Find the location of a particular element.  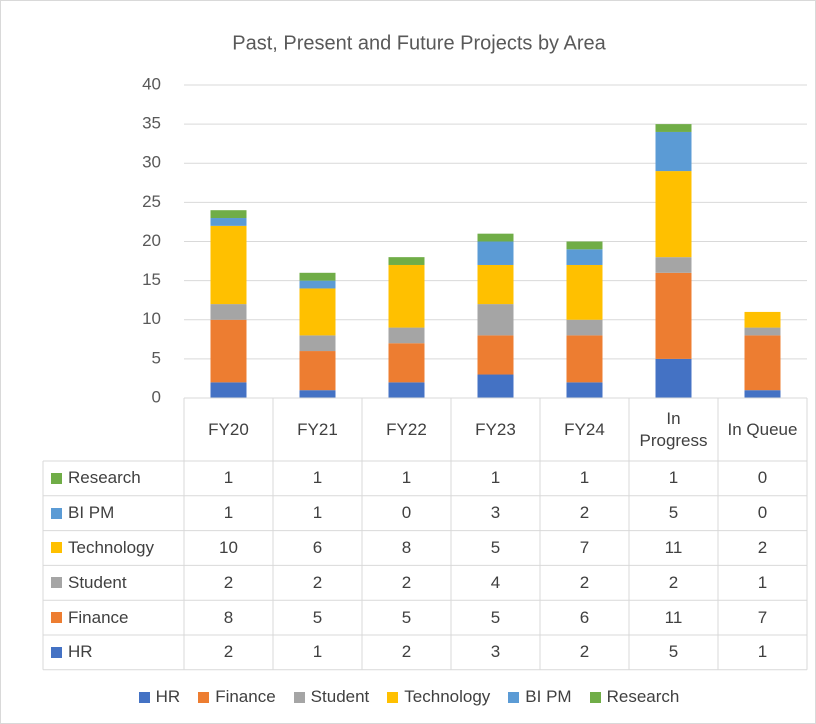

legend-label: Research is located at coordinates (643, 696).